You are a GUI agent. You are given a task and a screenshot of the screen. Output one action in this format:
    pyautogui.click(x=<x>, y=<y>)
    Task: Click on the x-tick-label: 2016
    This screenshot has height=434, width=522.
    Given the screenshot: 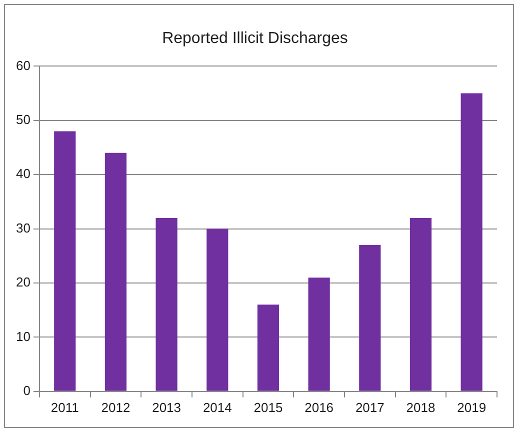 What is the action you would take?
    pyautogui.click(x=319, y=407)
    